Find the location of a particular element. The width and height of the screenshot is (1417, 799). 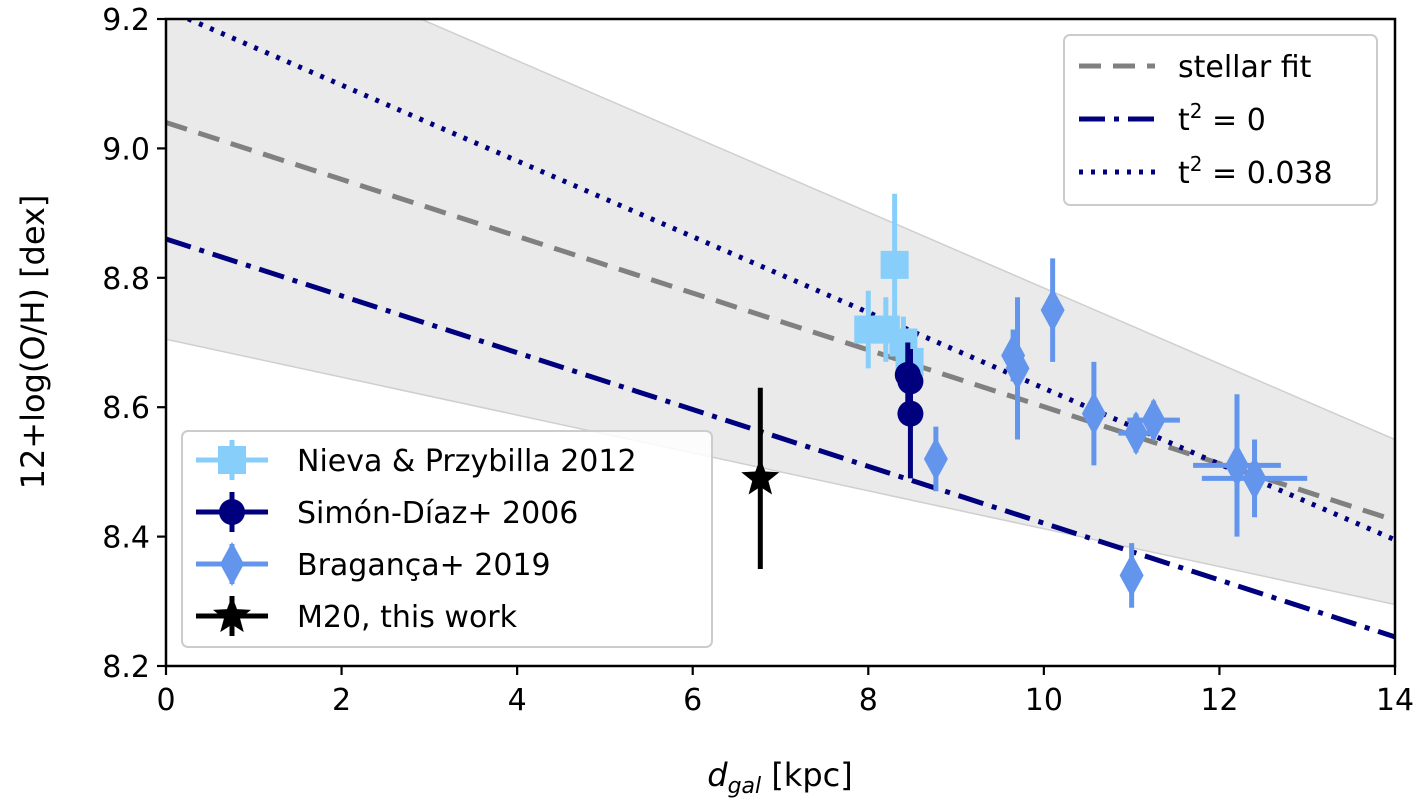

legend-label: M20, this work is located at coordinates (407, 617).